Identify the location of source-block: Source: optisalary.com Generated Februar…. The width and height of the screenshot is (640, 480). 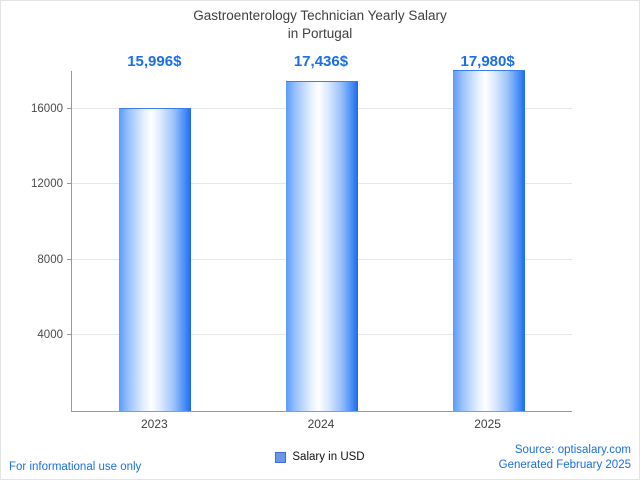
(565, 458).